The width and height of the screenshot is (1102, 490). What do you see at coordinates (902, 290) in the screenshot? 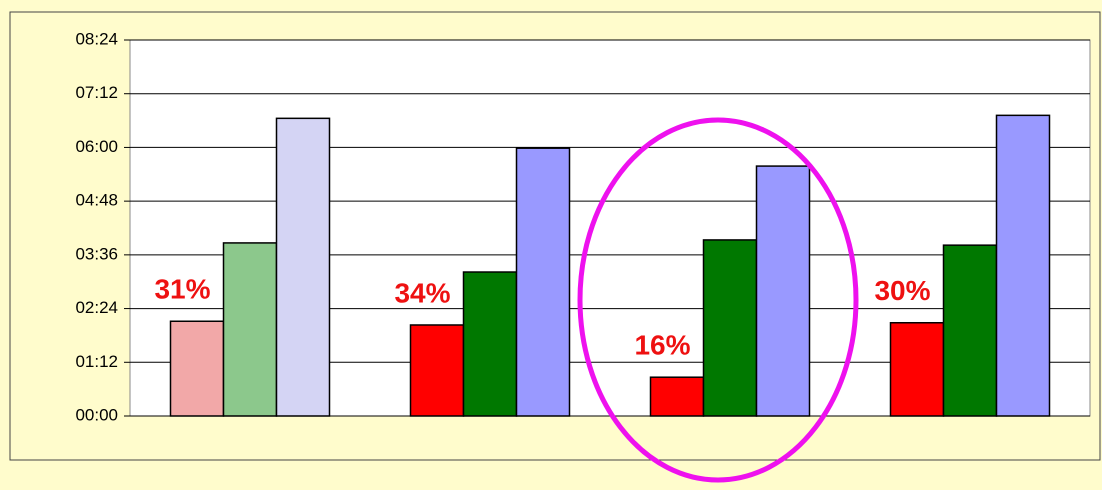
I see `annotation: 30%` at bounding box center [902, 290].